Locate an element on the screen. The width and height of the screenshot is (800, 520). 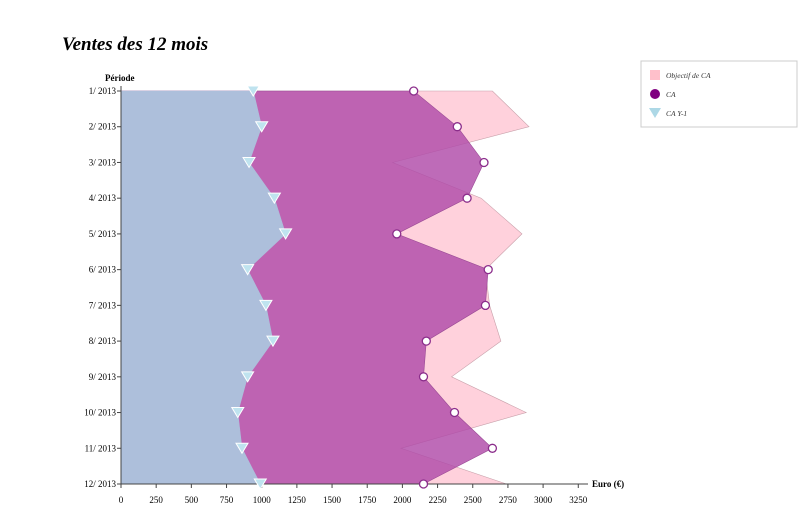
legend-label: Objectif de CA is located at coordinates (688, 75).